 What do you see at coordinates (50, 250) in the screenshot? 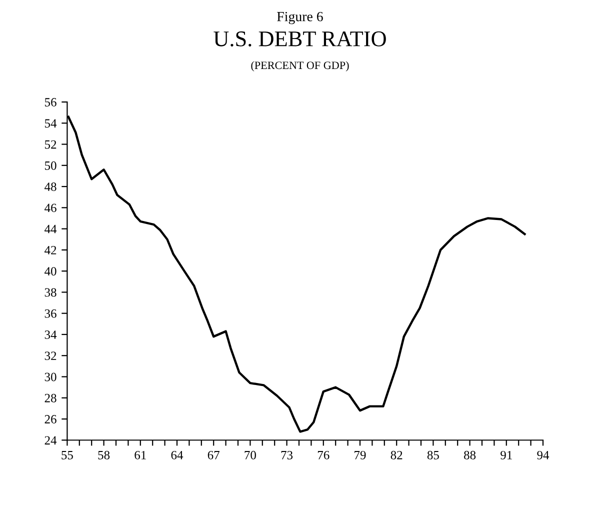
I see `y-tick-label: 42` at bounding box center [50, 250].